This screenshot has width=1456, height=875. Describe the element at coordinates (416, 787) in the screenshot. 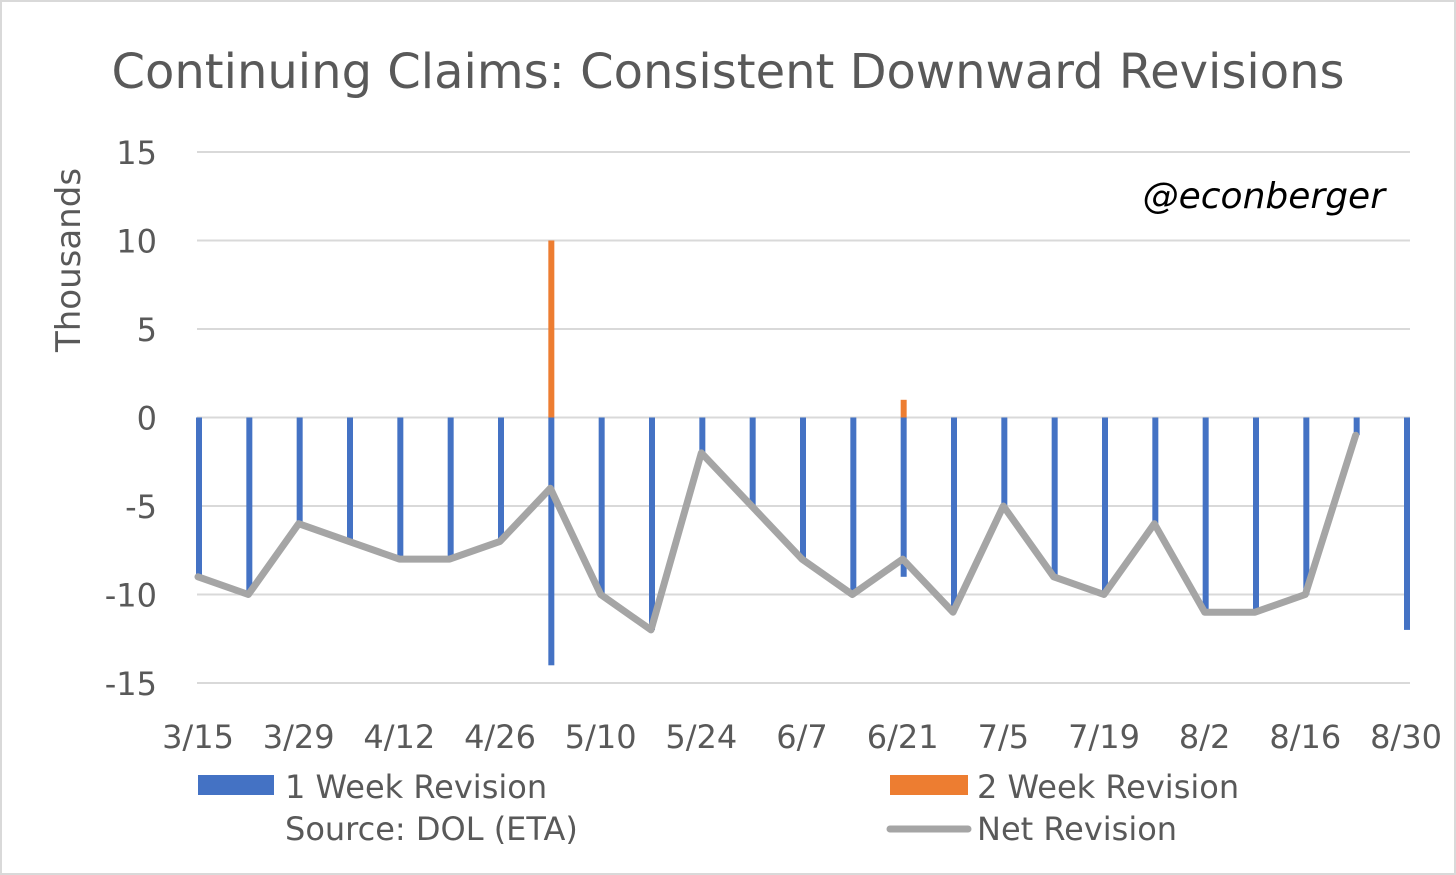

I see `legend-label-1-week-revision: 1 Week Revision` at that location.